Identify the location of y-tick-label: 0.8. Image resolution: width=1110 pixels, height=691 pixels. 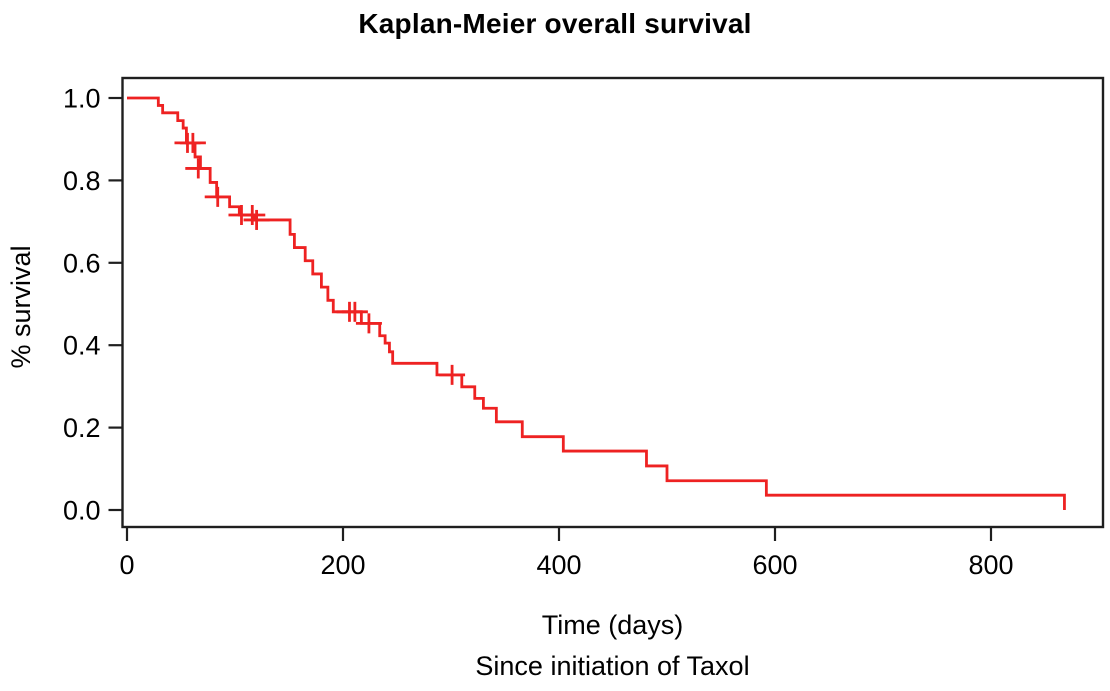
(82, 181).